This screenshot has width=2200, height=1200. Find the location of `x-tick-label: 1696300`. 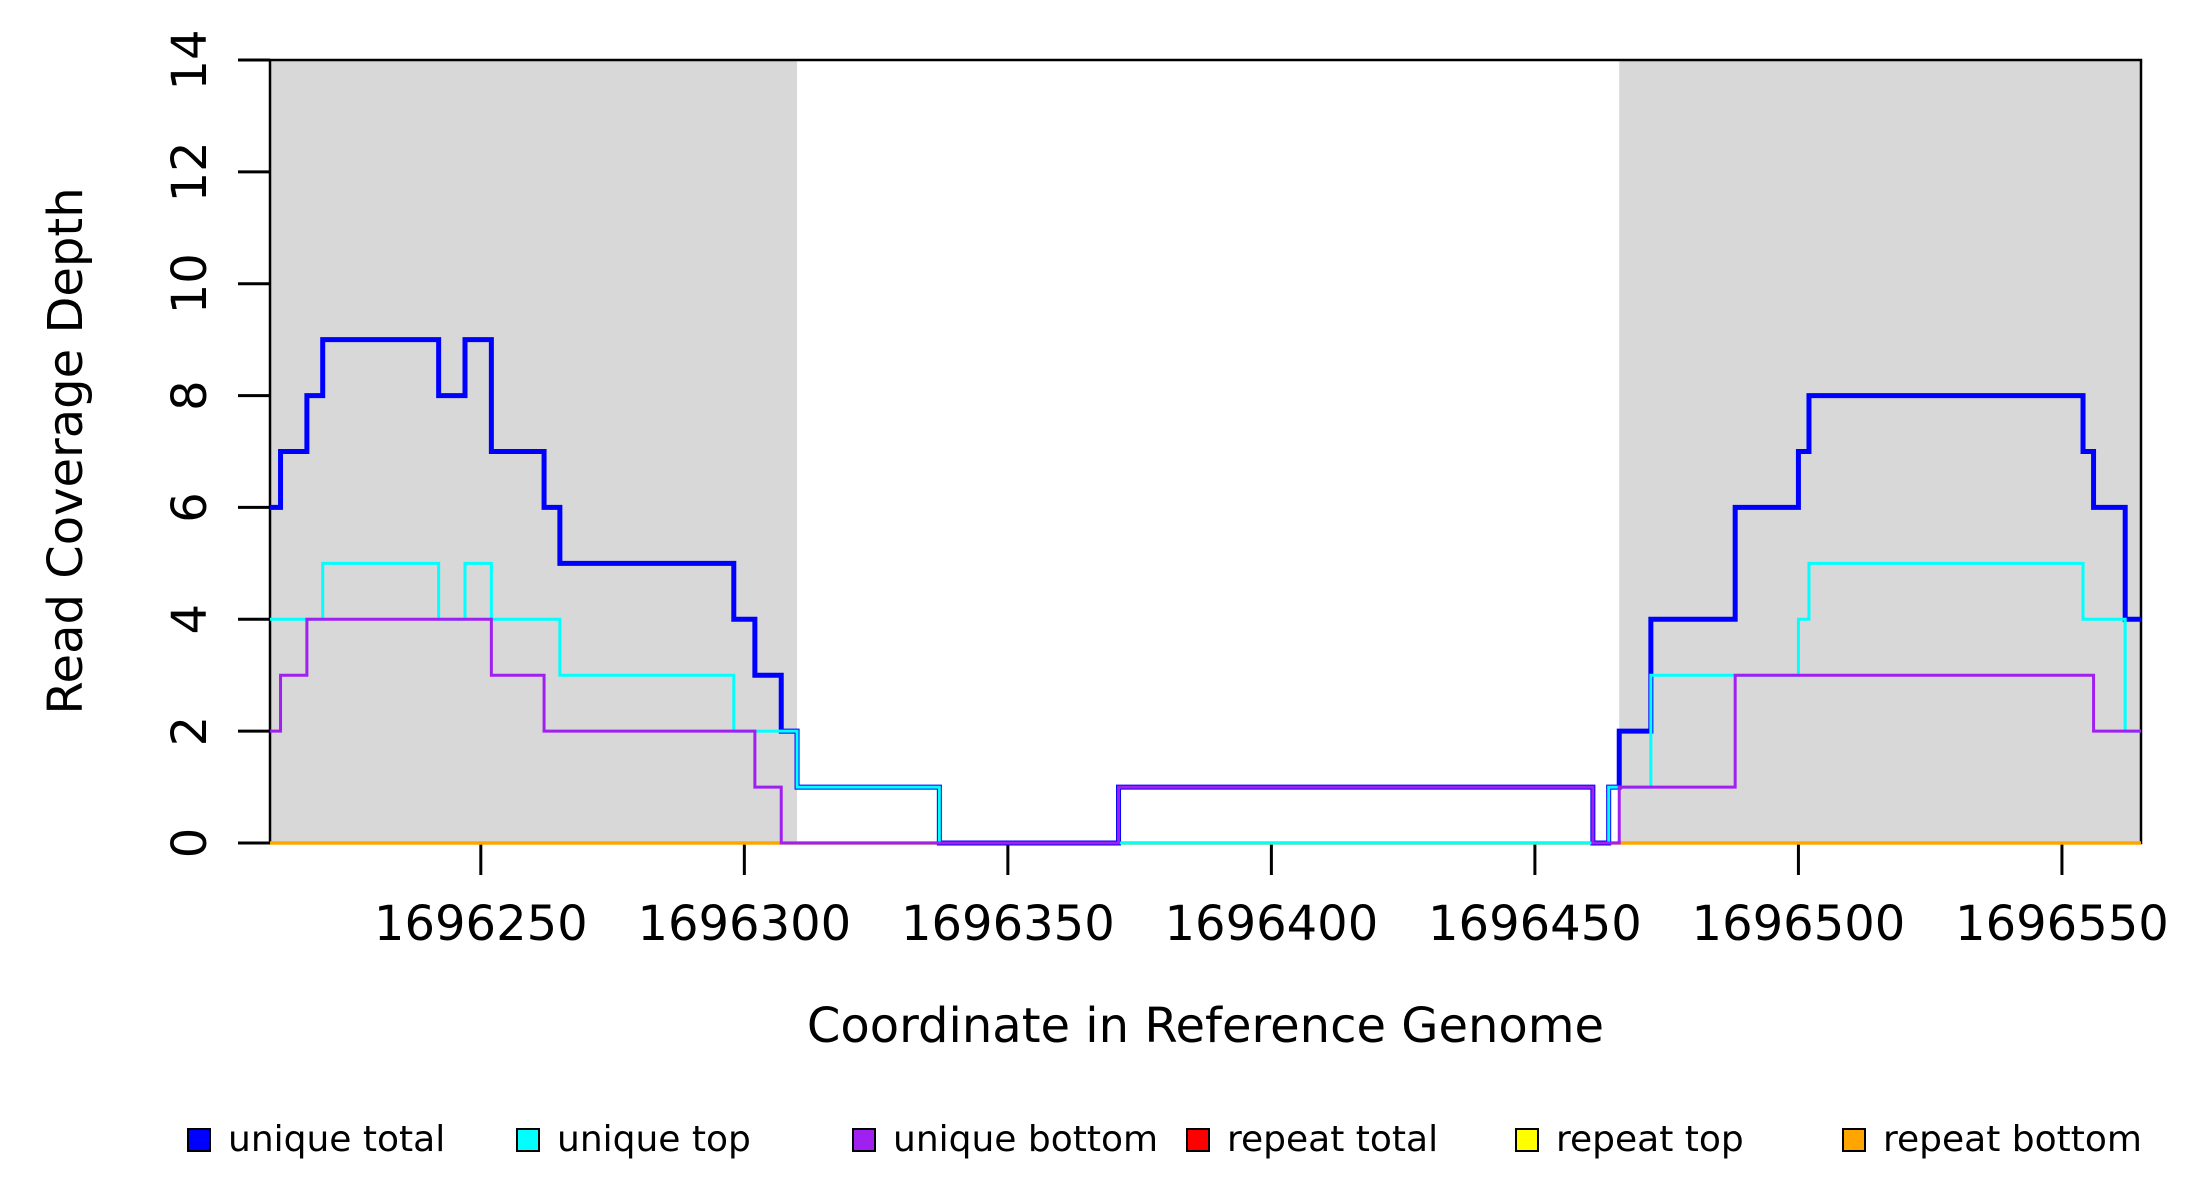

x-tick-label: 1696300 is located at coordinates (744, 924).